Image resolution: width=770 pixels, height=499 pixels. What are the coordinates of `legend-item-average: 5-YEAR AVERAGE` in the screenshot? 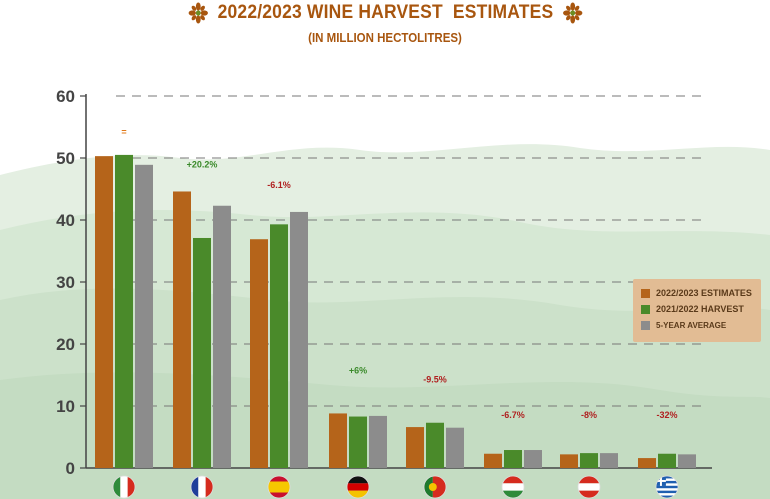 It's located at (701, 325).